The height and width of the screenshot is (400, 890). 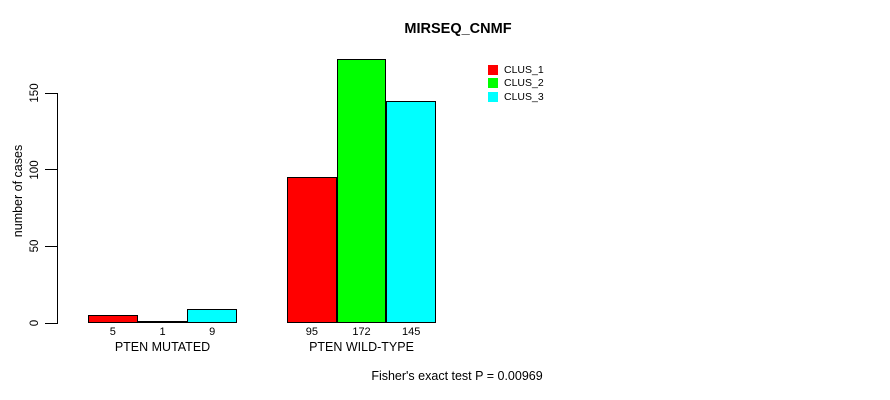 I want to click on stat-test-caption: Fisher's exact test P = 0.00969, so click(x=457, y=376).